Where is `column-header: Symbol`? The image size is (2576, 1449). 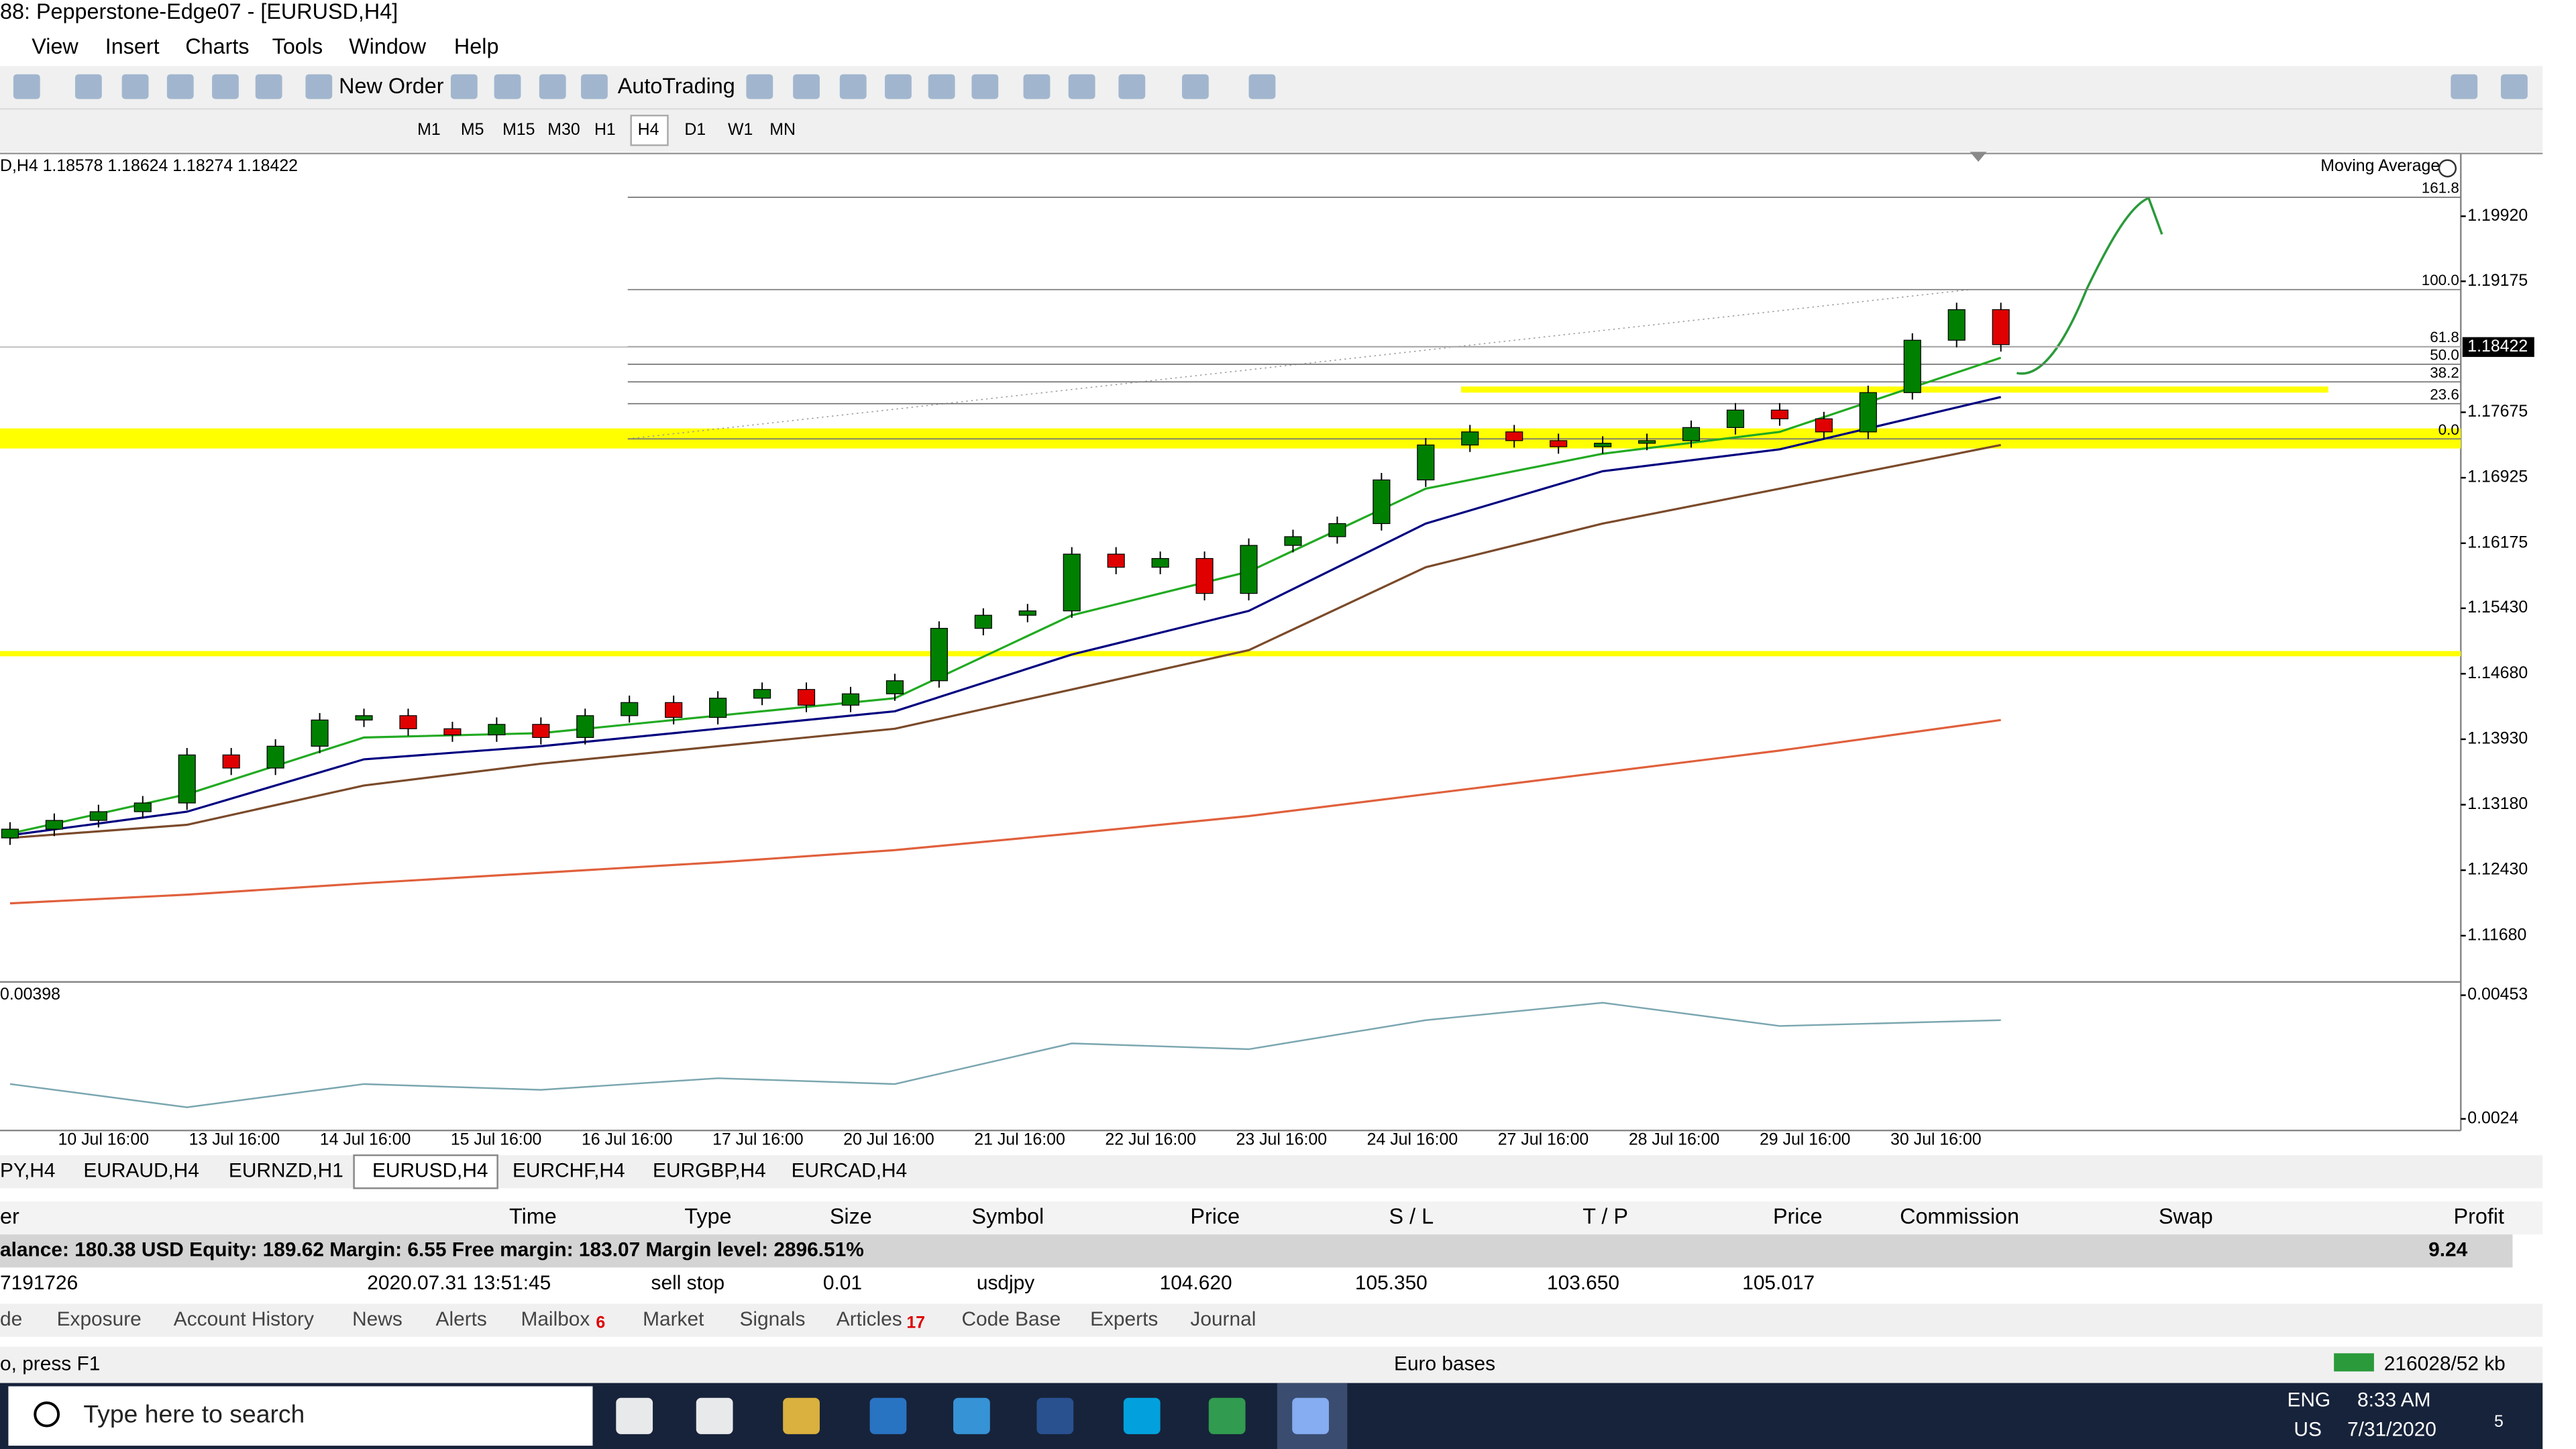 column-header: Symbol is located at coordinates (1007, 1216).